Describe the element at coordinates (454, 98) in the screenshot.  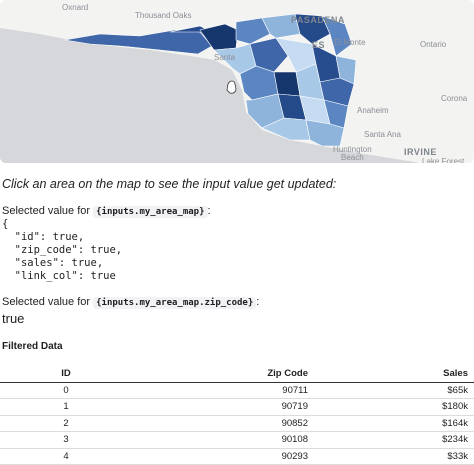
I see `map-label: Corona` at that location.